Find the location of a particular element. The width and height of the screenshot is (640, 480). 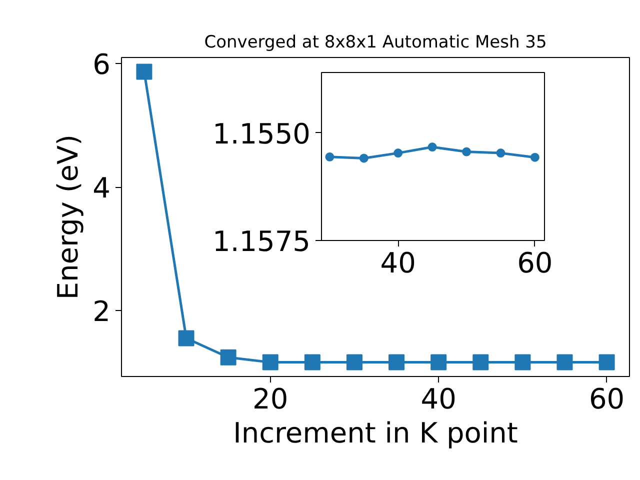

y-tick-label: 4 is located at coordinates (101, 188).